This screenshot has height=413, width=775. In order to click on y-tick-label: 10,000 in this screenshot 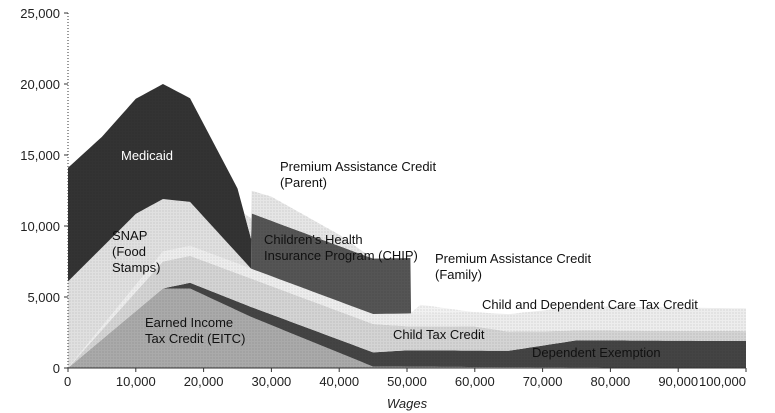, I will do `click(40, 226)`.